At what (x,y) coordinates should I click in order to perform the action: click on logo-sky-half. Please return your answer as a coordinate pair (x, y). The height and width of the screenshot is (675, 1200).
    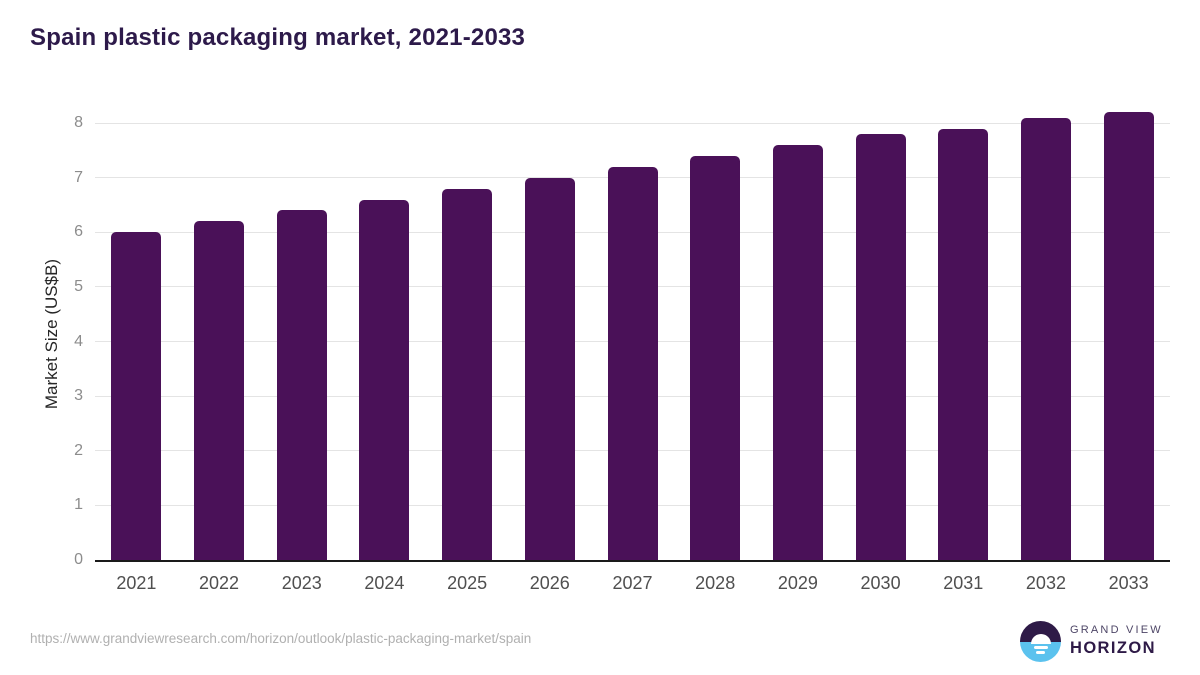
    Looking at the image, I should click on (1040, 631).